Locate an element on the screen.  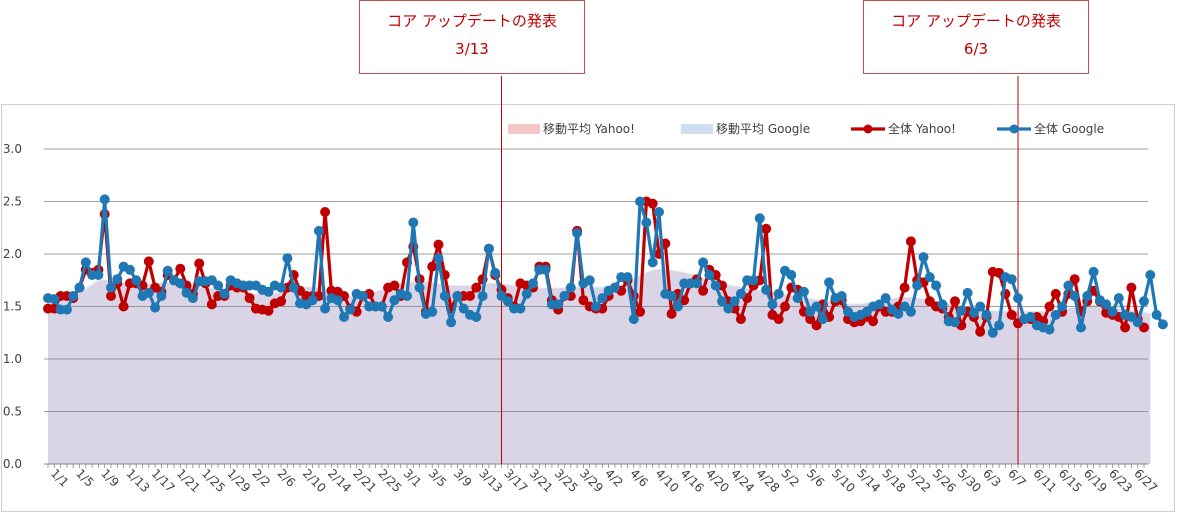
legend-label: 全体 Yahoo! is located at coordinates (922, 128).